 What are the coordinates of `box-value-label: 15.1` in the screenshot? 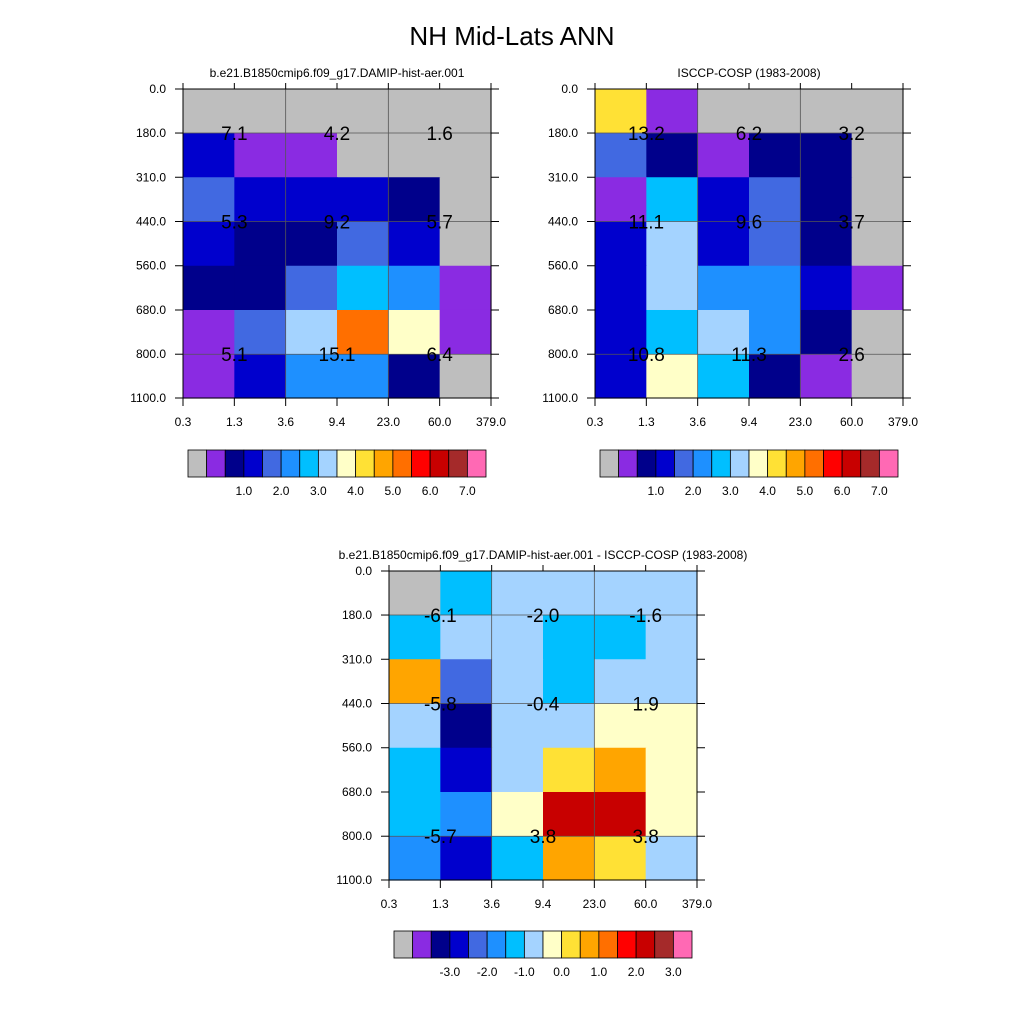 It's located at (337, 355).